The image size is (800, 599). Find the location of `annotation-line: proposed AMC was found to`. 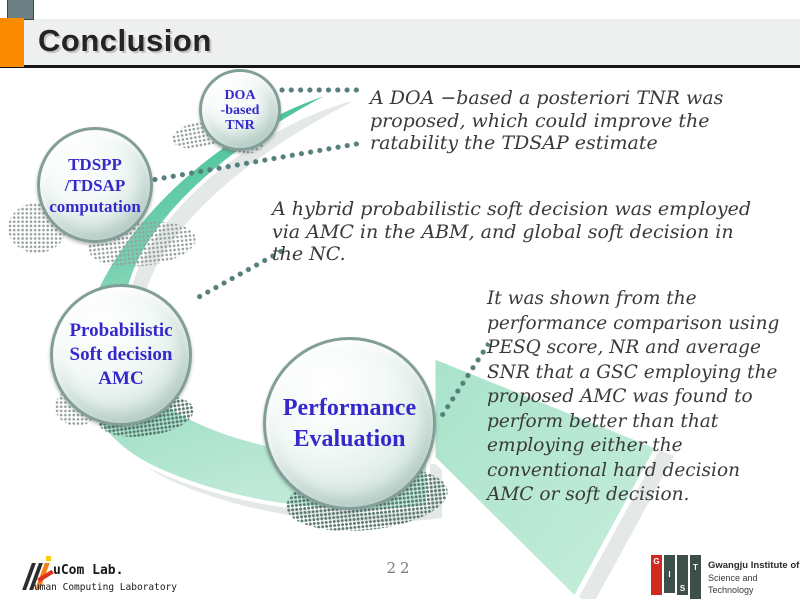

annotation-line: proposed AMC was found to is located at coordinates (620, 396).